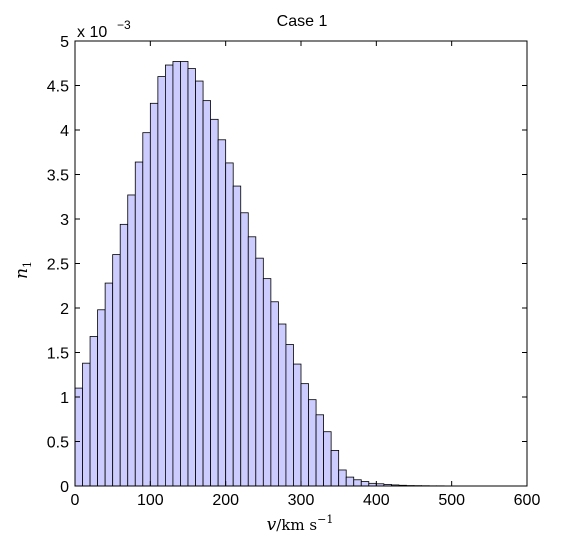 Image resolution: width=581 pixels, height=546 pixels. What do you see at coordinates (124, 25) in the screenshot?
I see `y-multiplier-exponent: −3` at bounding box center [124, 25].